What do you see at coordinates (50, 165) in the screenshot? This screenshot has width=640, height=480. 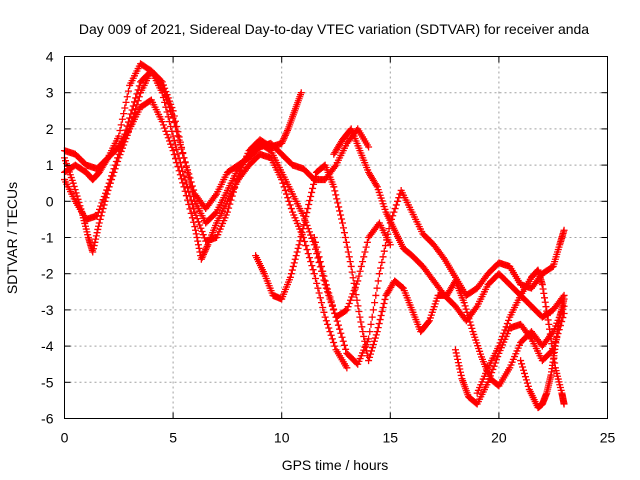 I see `y-tick-label: 1` at bounding box center [50, 165].